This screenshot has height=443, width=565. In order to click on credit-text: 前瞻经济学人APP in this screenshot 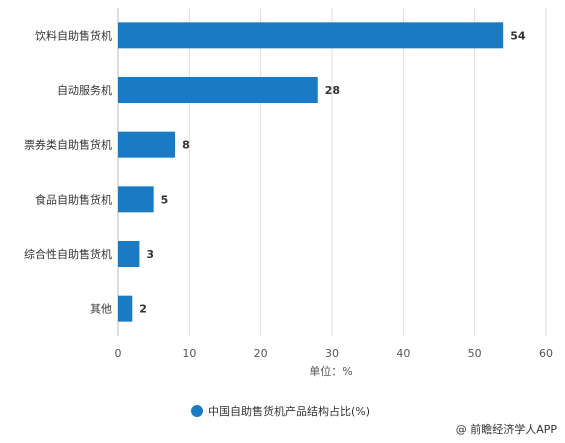, I will do `click(513, 429)`.